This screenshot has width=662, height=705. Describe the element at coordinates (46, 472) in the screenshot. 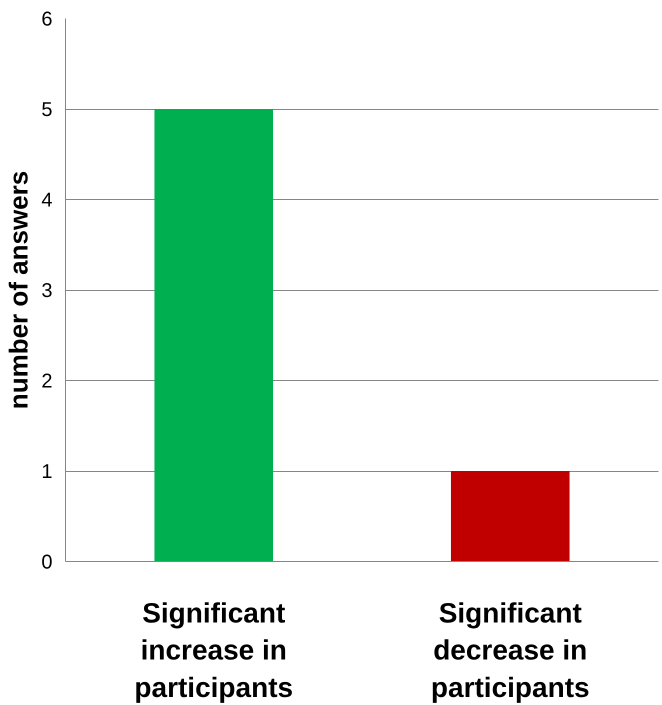

I see `y-tick-label: 1` at that location.